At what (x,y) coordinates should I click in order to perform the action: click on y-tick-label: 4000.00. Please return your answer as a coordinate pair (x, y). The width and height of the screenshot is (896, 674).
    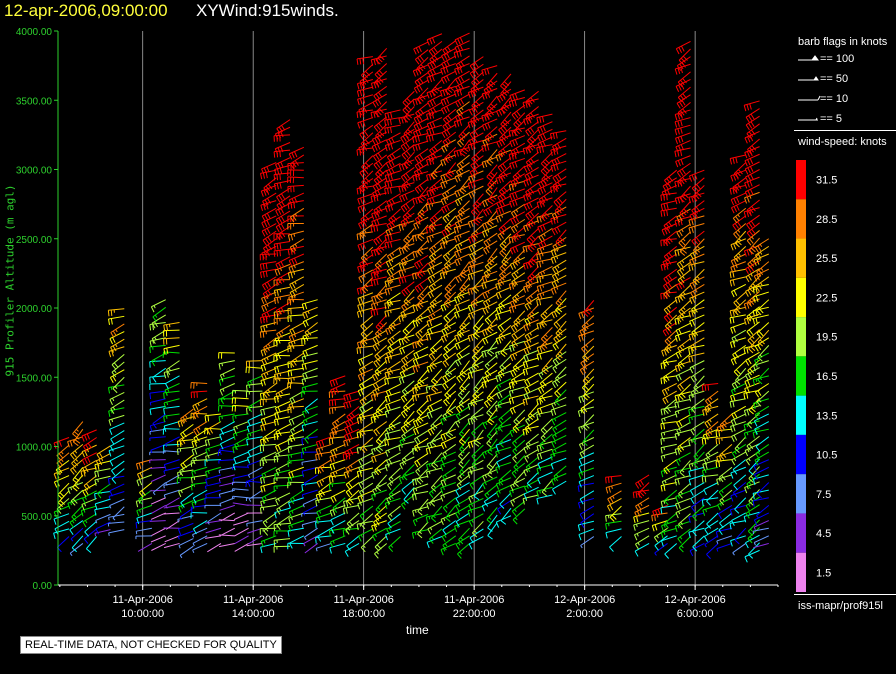
    Looking at the image, I should click on (34, 32).